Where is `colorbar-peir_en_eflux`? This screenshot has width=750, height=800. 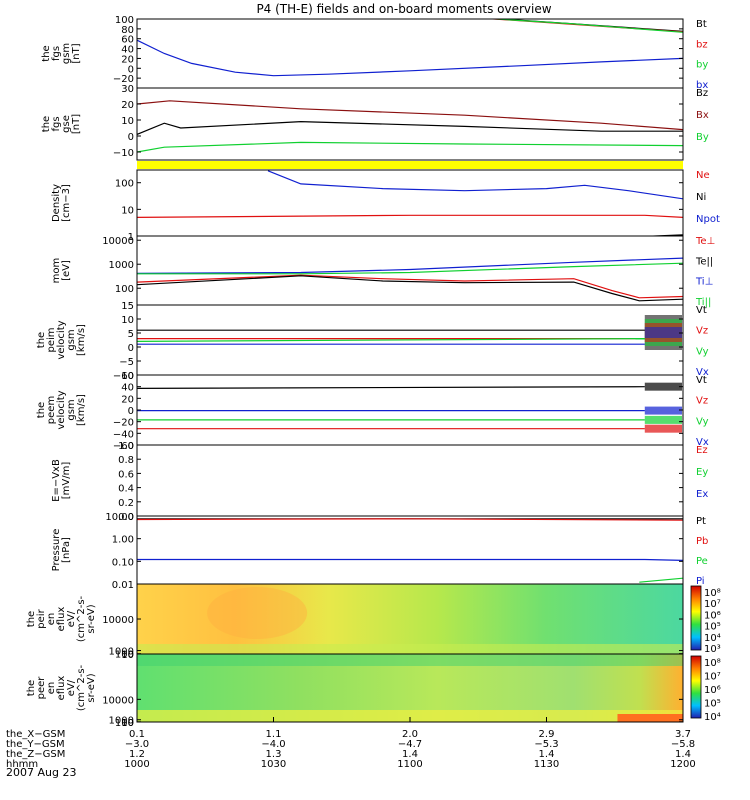
colorbar-peir_en_eflux is located at coordinates (696, 618).